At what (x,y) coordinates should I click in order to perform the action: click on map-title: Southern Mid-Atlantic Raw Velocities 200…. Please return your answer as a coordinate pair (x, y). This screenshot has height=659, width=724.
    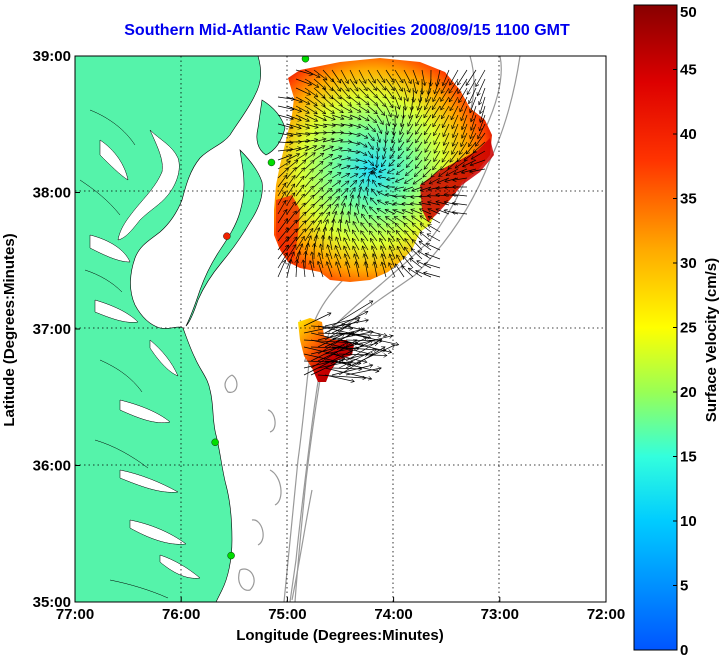
    Looking at the image, I should click on (347, 30).